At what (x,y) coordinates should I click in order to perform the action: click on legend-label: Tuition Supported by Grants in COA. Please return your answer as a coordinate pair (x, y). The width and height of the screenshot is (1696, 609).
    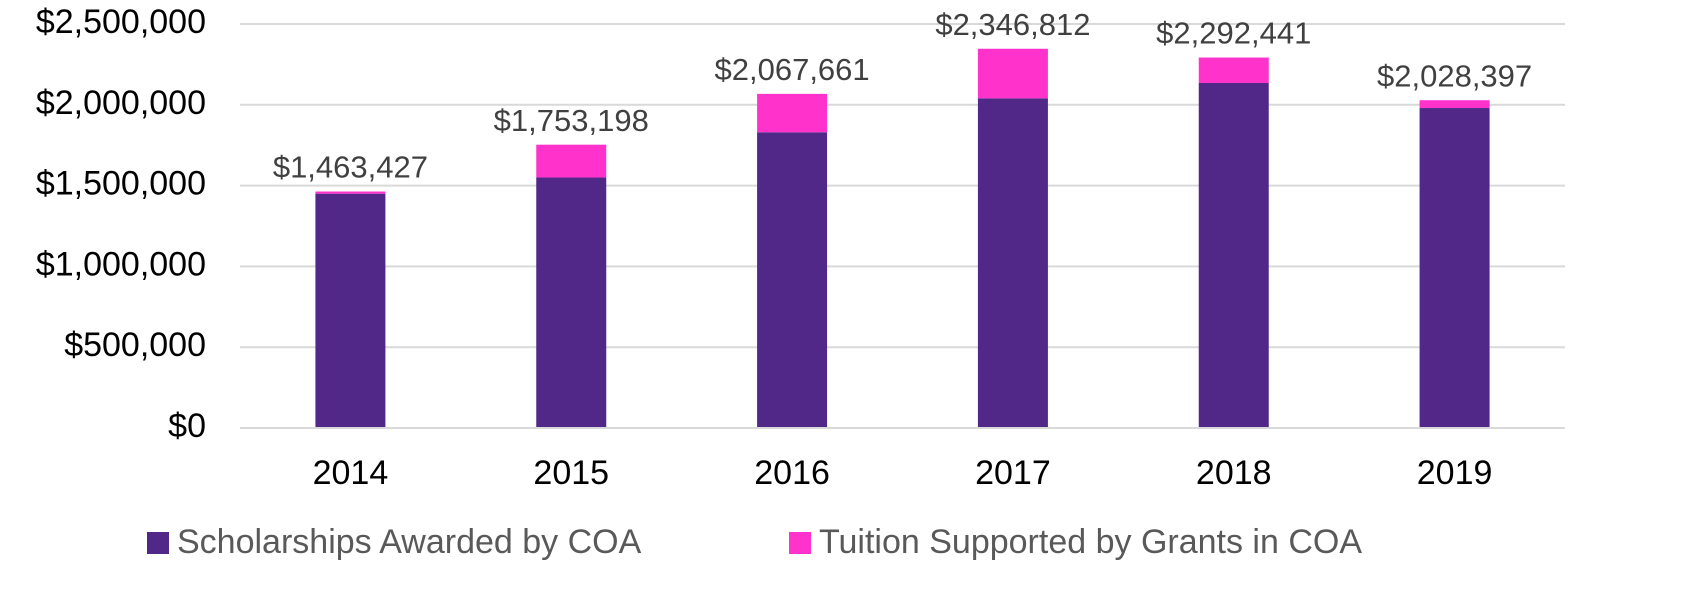
    Looking at the image, I should click on (1090, 542).